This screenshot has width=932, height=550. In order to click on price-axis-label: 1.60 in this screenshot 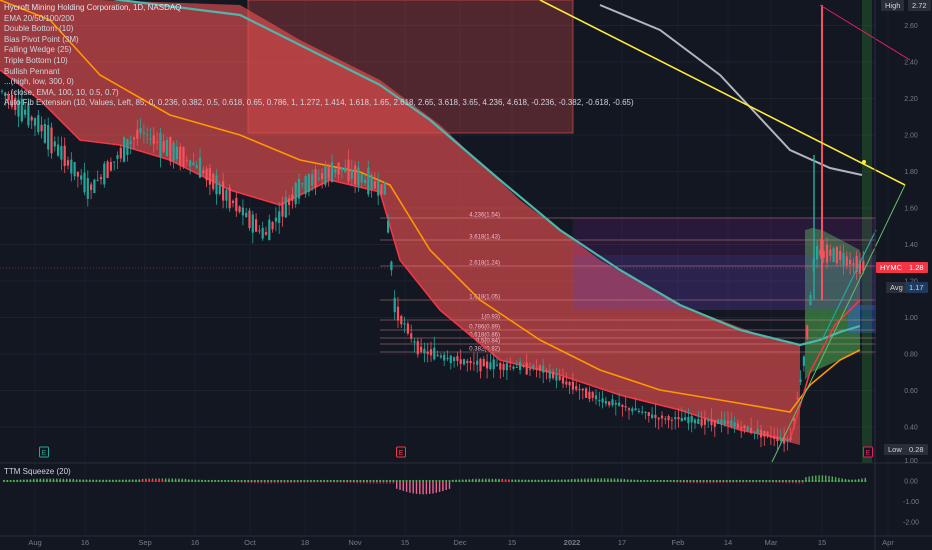, I will do `click(911, 209)`.